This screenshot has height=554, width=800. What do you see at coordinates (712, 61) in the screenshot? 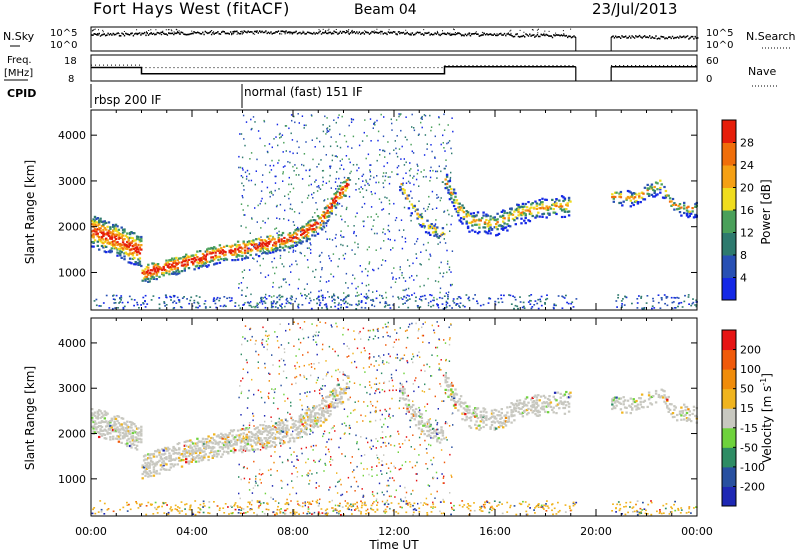
I see `nave-tick-top: 60` at bounding box center [712, 61].